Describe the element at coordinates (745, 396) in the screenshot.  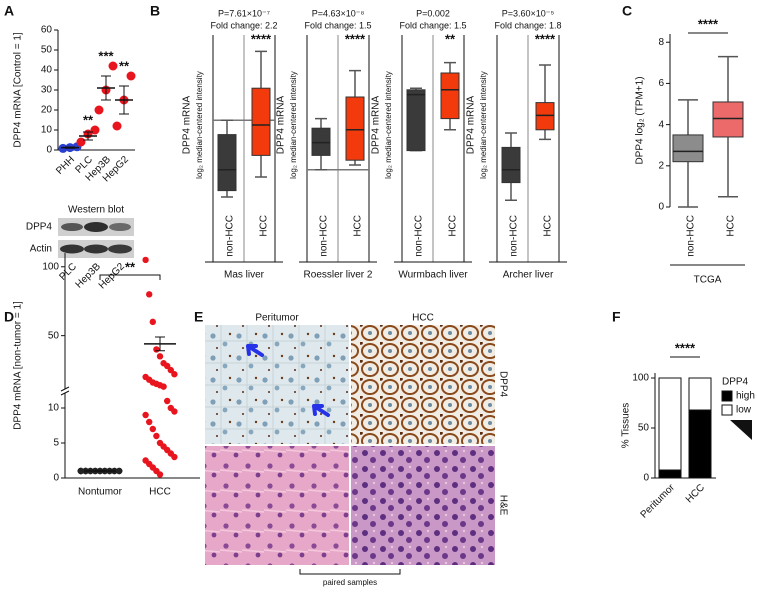
I see `legend-label: high` at that location.